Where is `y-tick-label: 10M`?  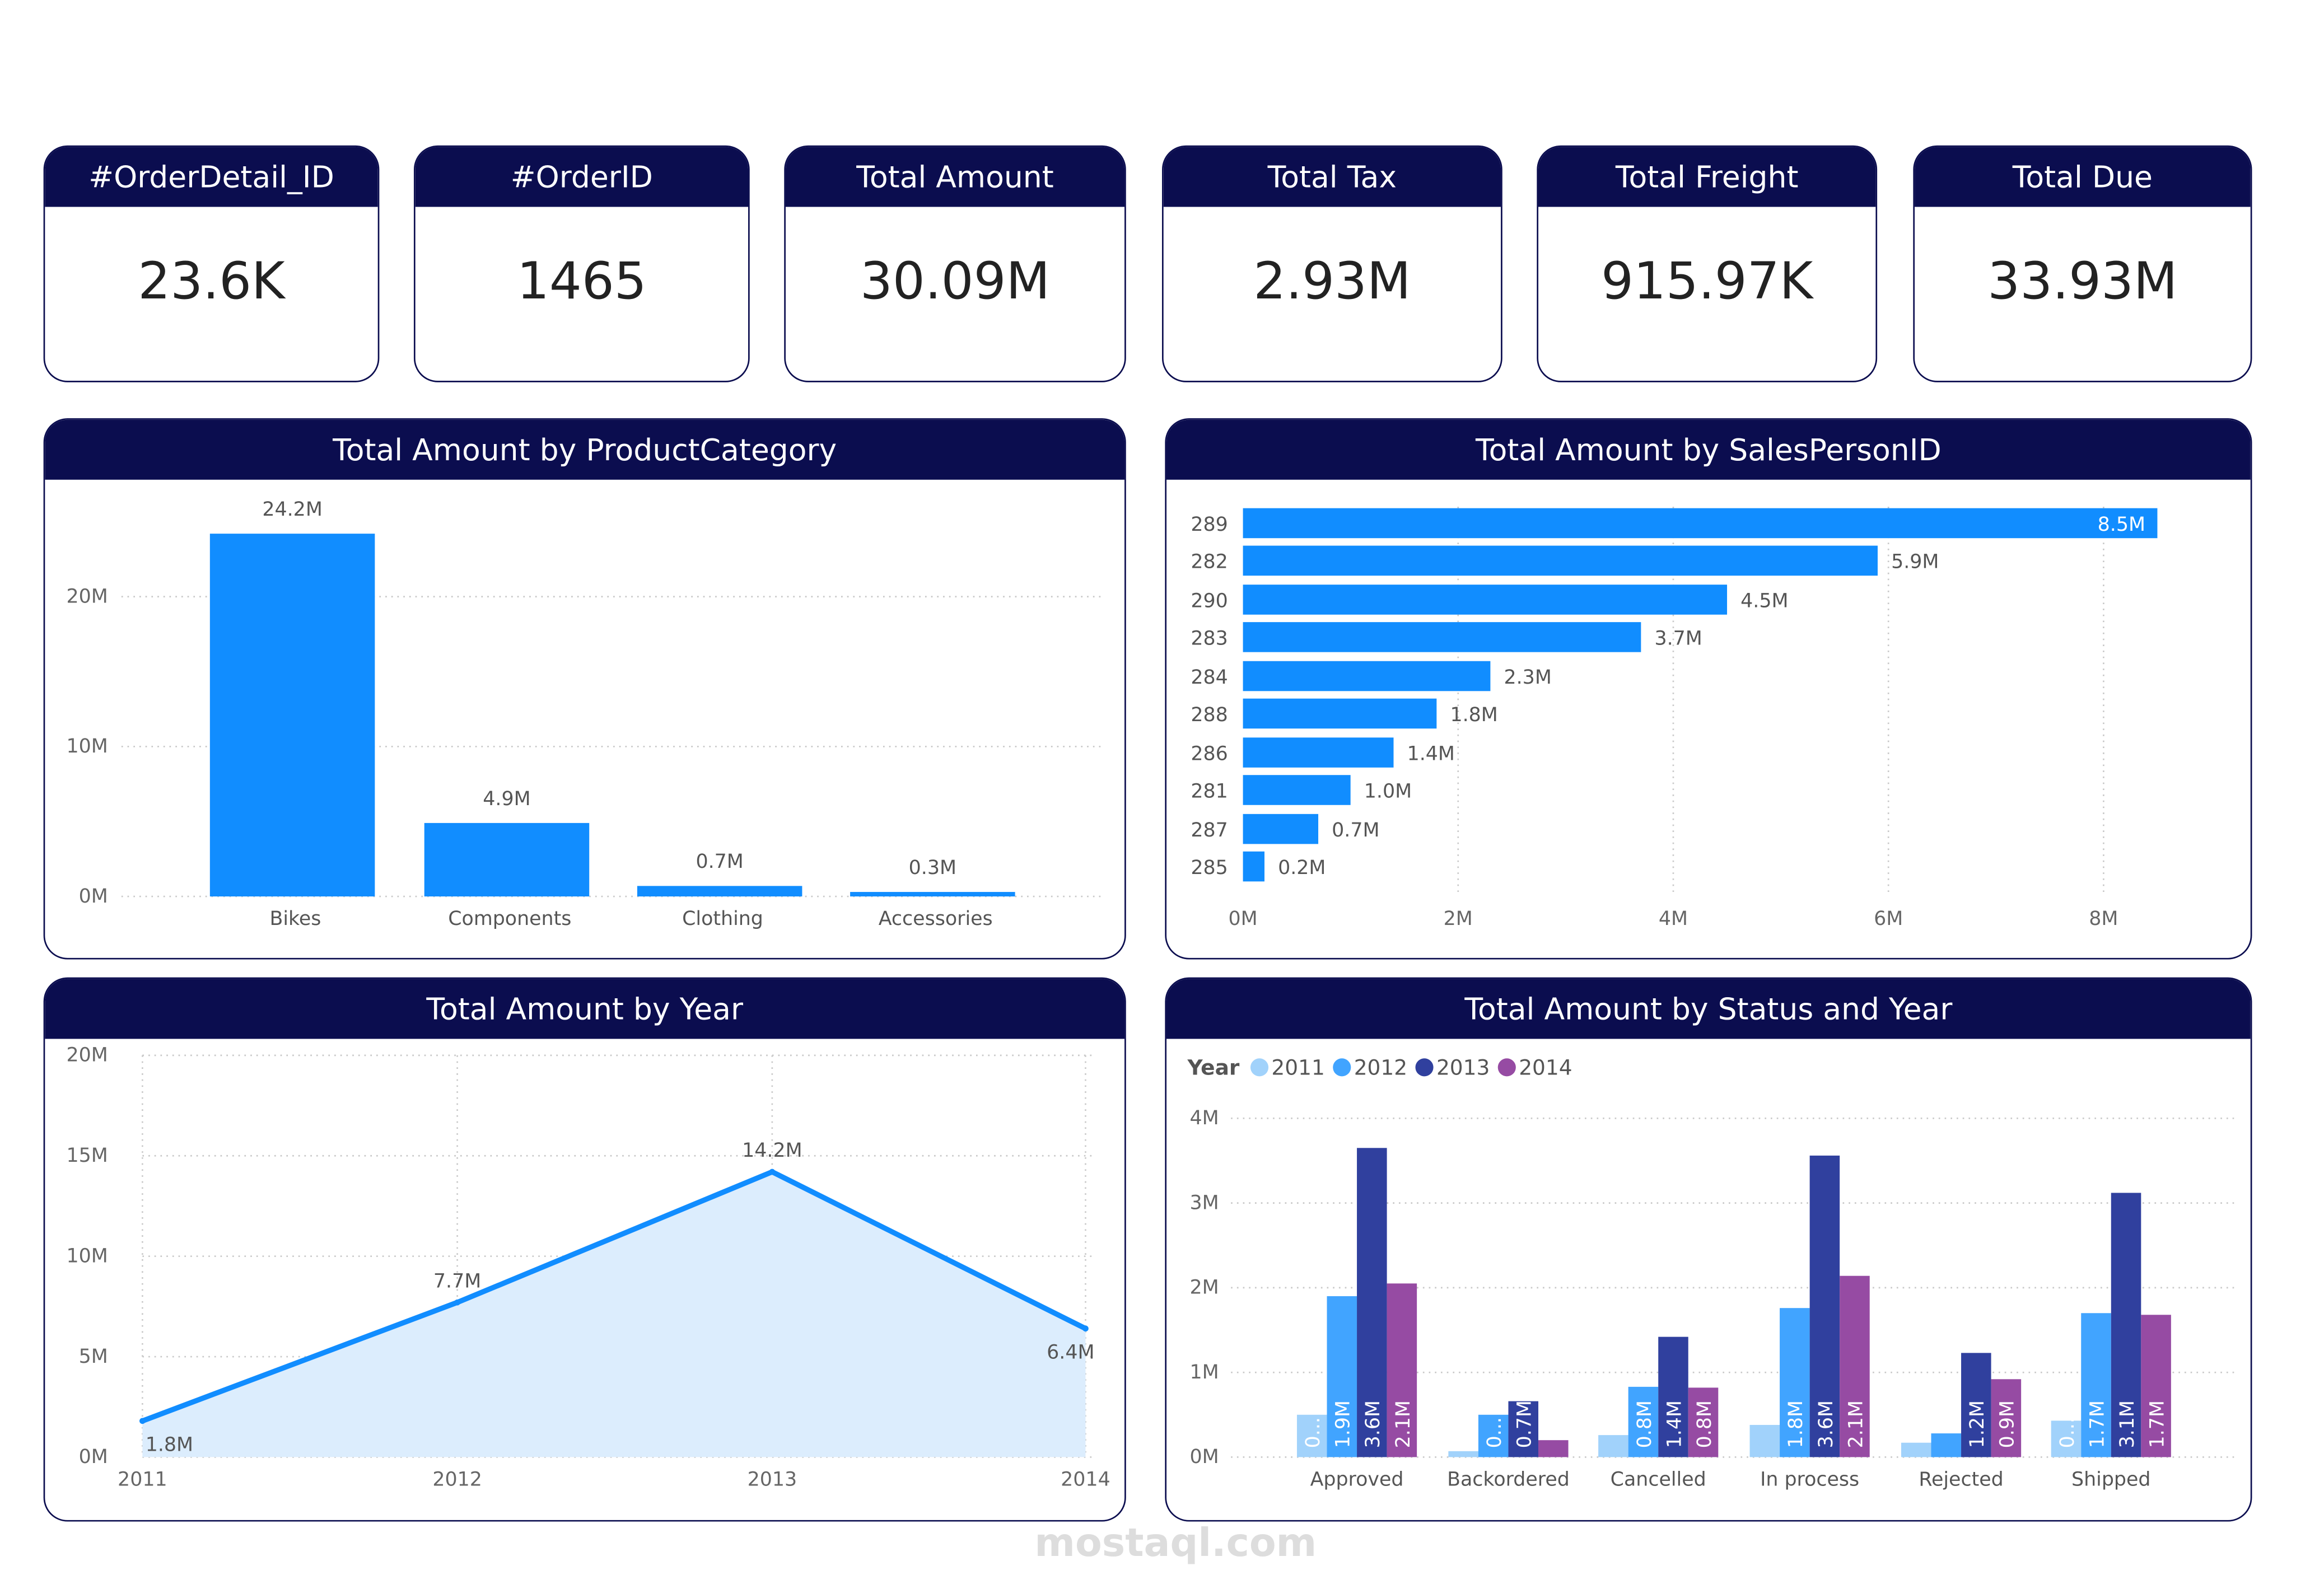 y-tick-label: 10M is located at coordinates (87, 1256).